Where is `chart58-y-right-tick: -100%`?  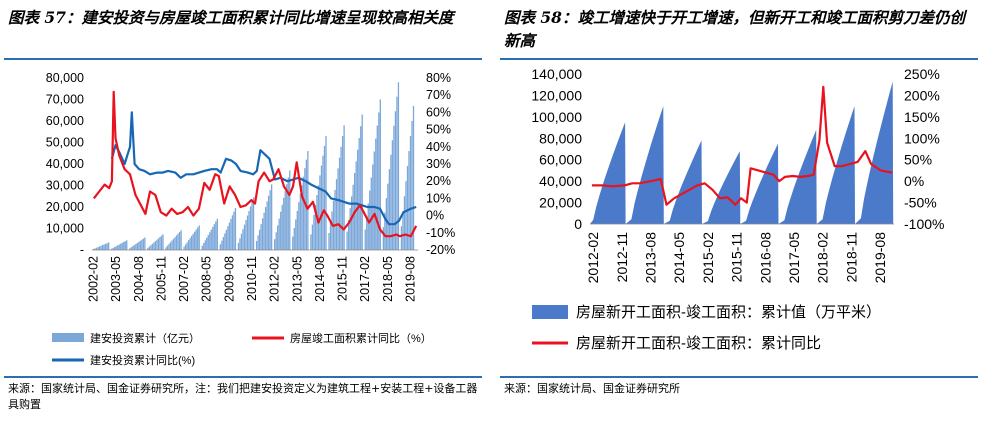
chart58-y-right-tick: -100% is located at coordinates (924, 224).